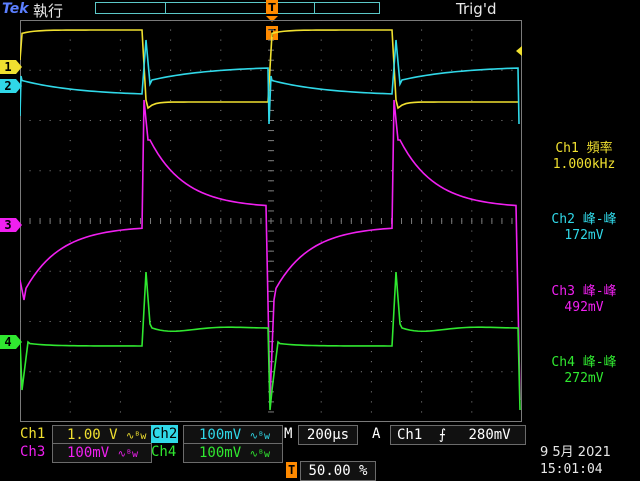 This screenshot has height=481, width=640. What do you see at coordinates (33, 434) in the screenshot?
I see `ch1-label: Ch1` at bounding box center [33, 434].